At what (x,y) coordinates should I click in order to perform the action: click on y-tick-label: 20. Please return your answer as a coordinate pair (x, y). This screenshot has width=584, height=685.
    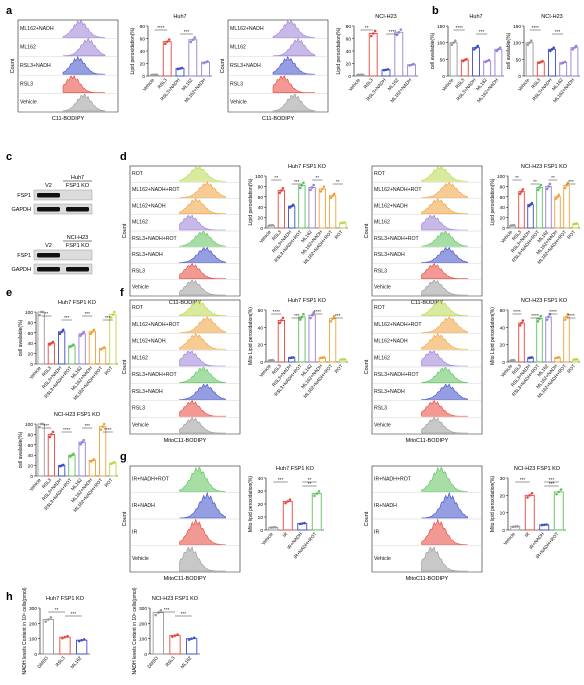
    Looking at the image, I should click on (261, 346).